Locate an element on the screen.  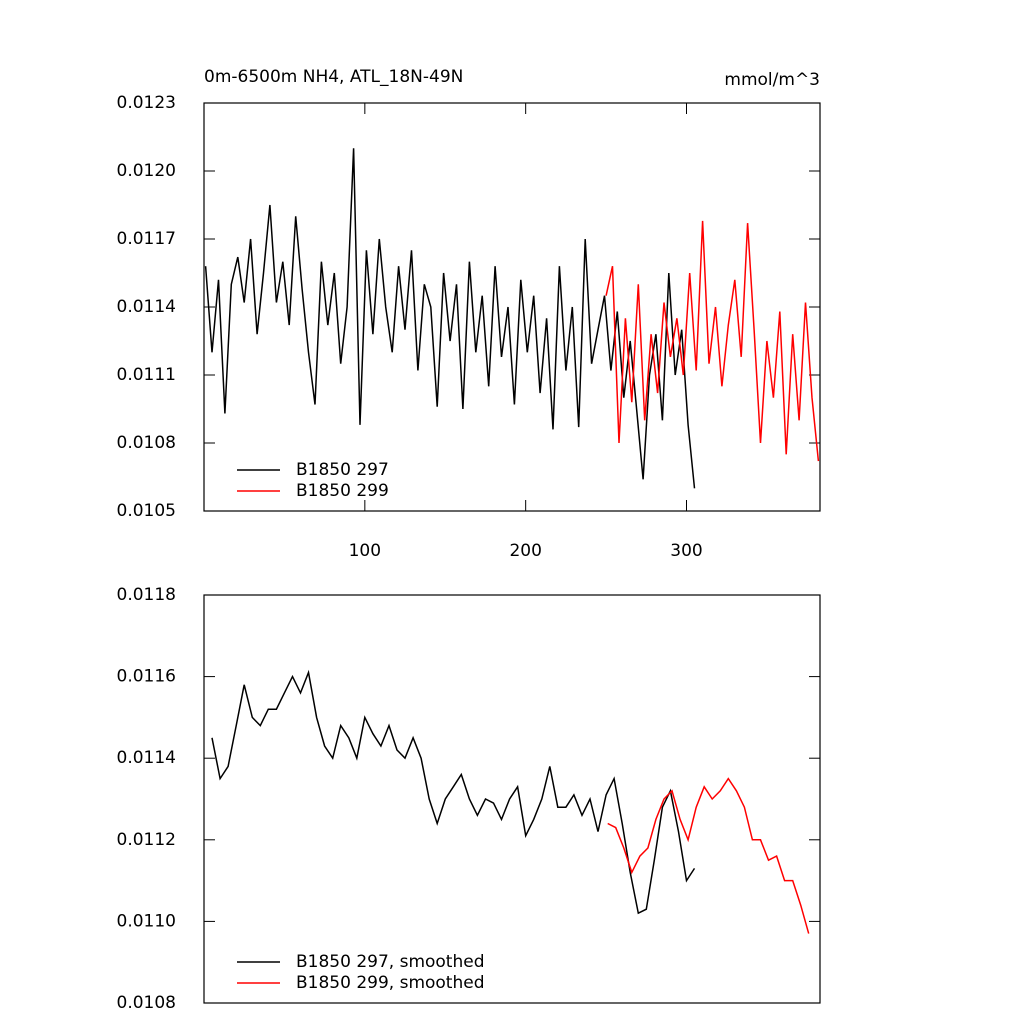
y-tick-label: 0.0110 is located at coordinates (146, 921).